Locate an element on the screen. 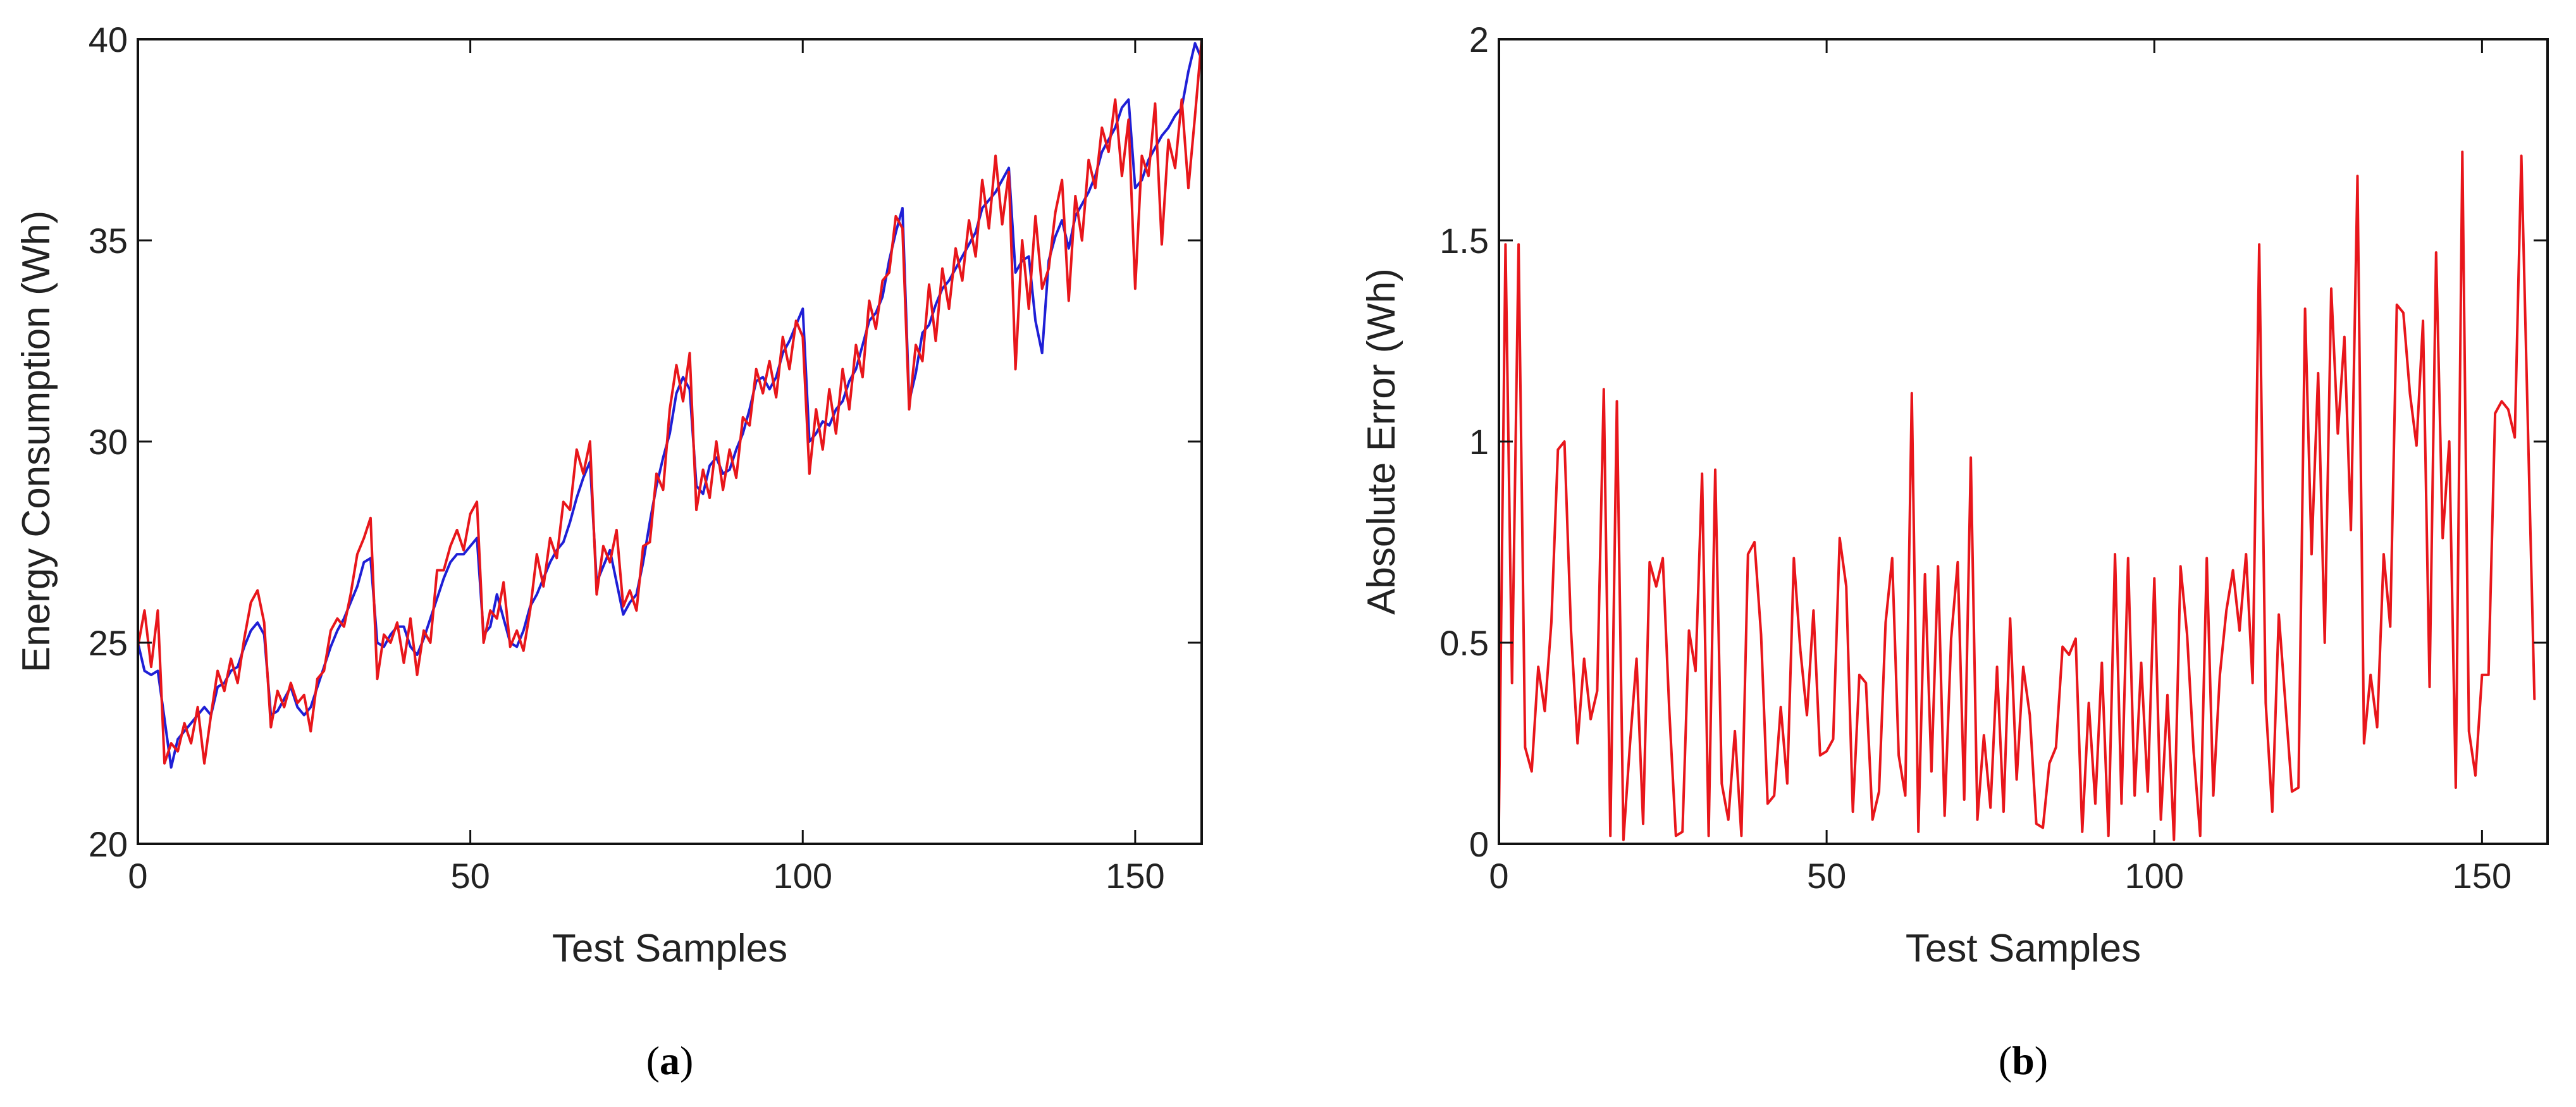 Image resolution: width=2576 pixels, height=1107 pixels. chart-b-x-tick-label: 0 is located at coordinates (1498, 876).